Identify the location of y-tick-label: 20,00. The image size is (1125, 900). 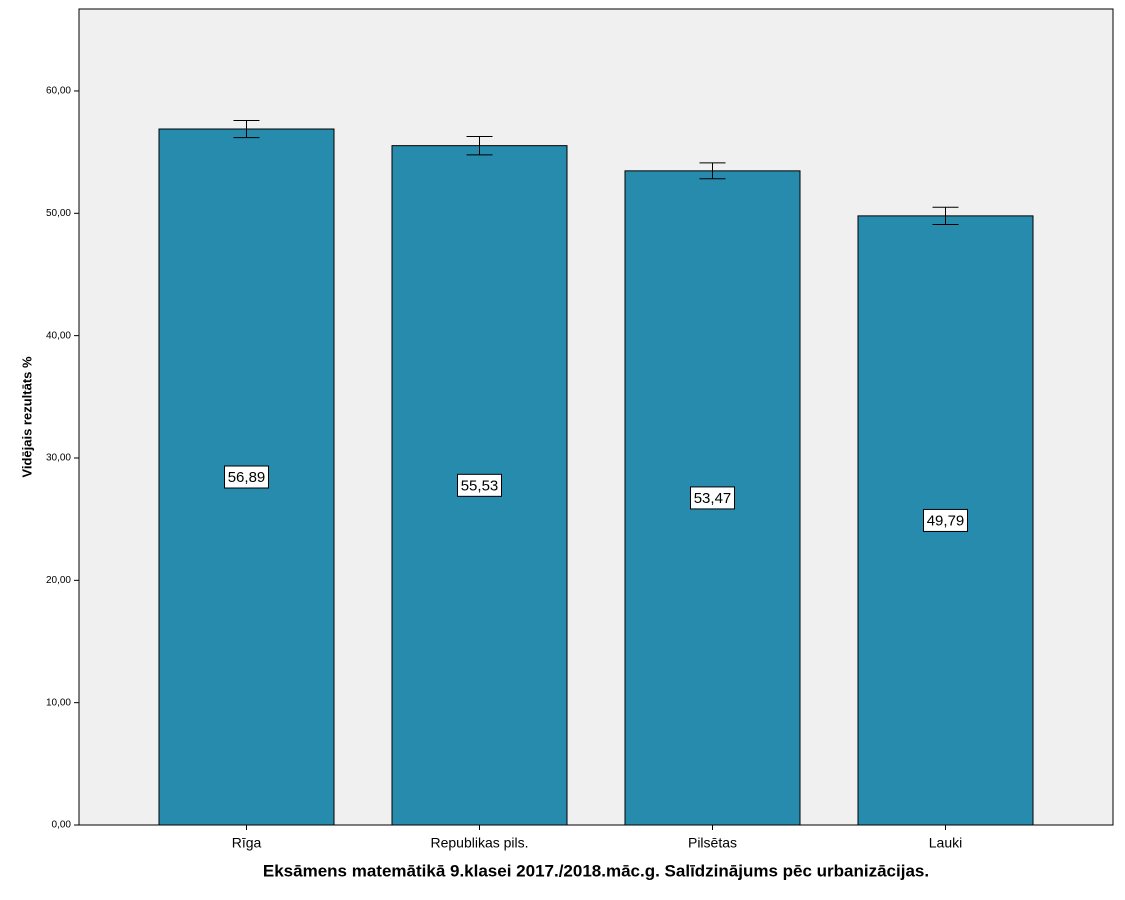
(58, 580).